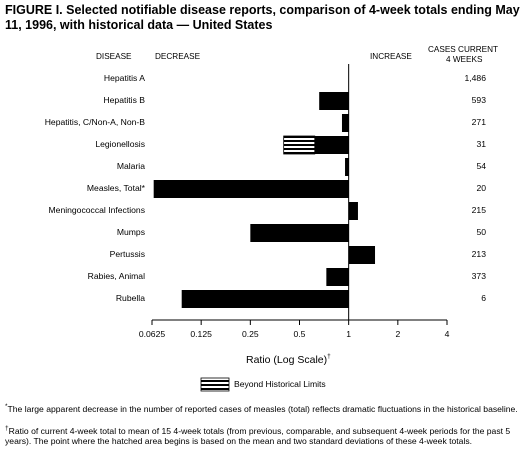  I want to click on case-count: 54, so click(481, 166).